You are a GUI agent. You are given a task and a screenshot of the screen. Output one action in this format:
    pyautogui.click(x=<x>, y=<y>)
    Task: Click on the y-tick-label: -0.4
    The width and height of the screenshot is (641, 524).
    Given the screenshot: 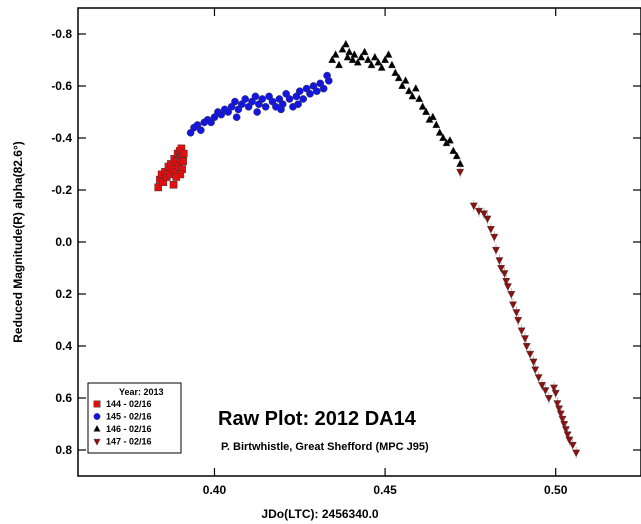 What is the action you would take?
    pyautogui.click(x=61, y=138)
    